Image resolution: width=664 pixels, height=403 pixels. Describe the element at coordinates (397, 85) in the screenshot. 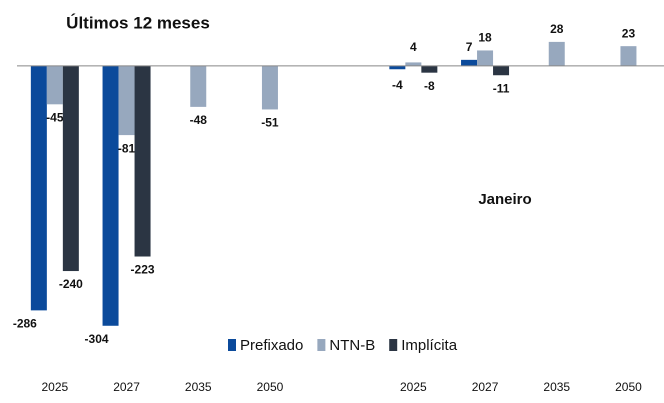

I see `value-label: -4` at that location.